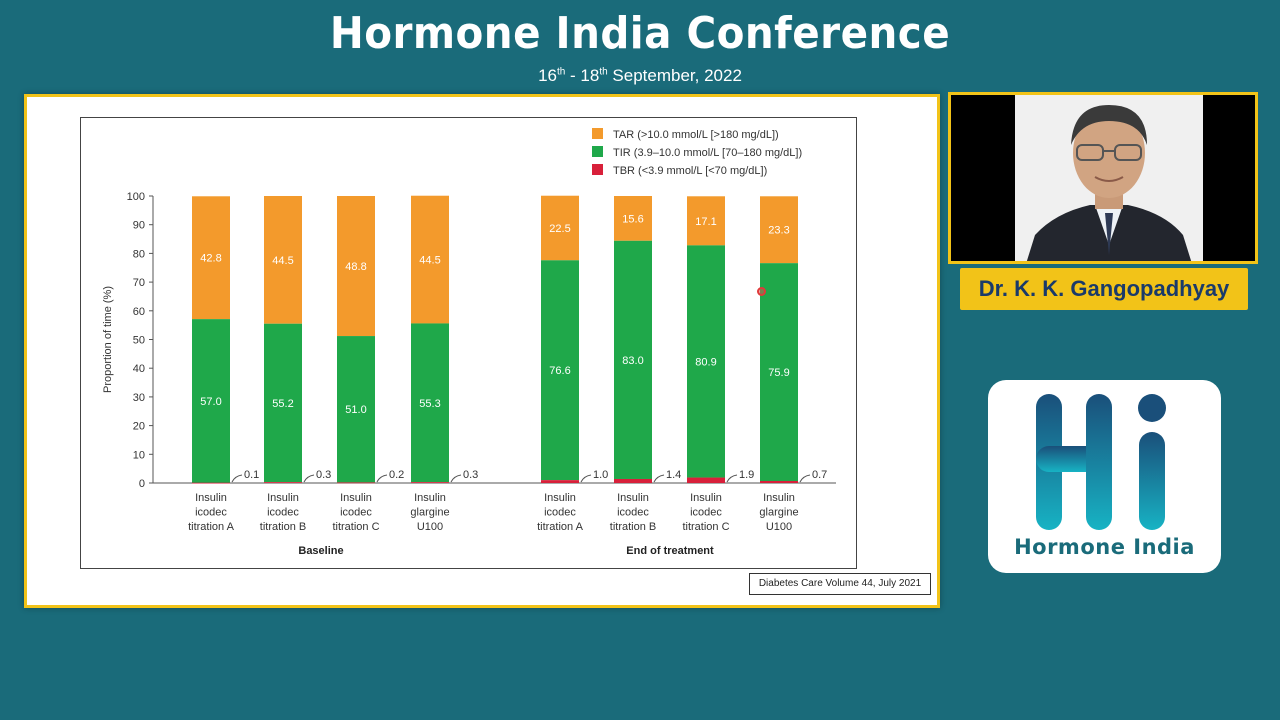 This screenshot has height=720, width=1280. What do you see at coordinates (674, 75) in the screenshot?
I see `date-month-year: September, 2022` at bounding box center [674, 75].